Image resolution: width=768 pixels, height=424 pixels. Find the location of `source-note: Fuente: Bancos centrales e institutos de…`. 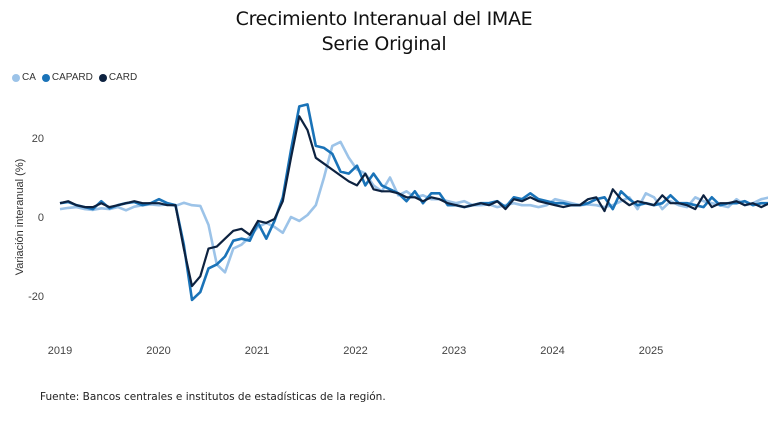

source-note: Fuente: Bancos centrales e institutos de… is located at coordinates (213, 397).